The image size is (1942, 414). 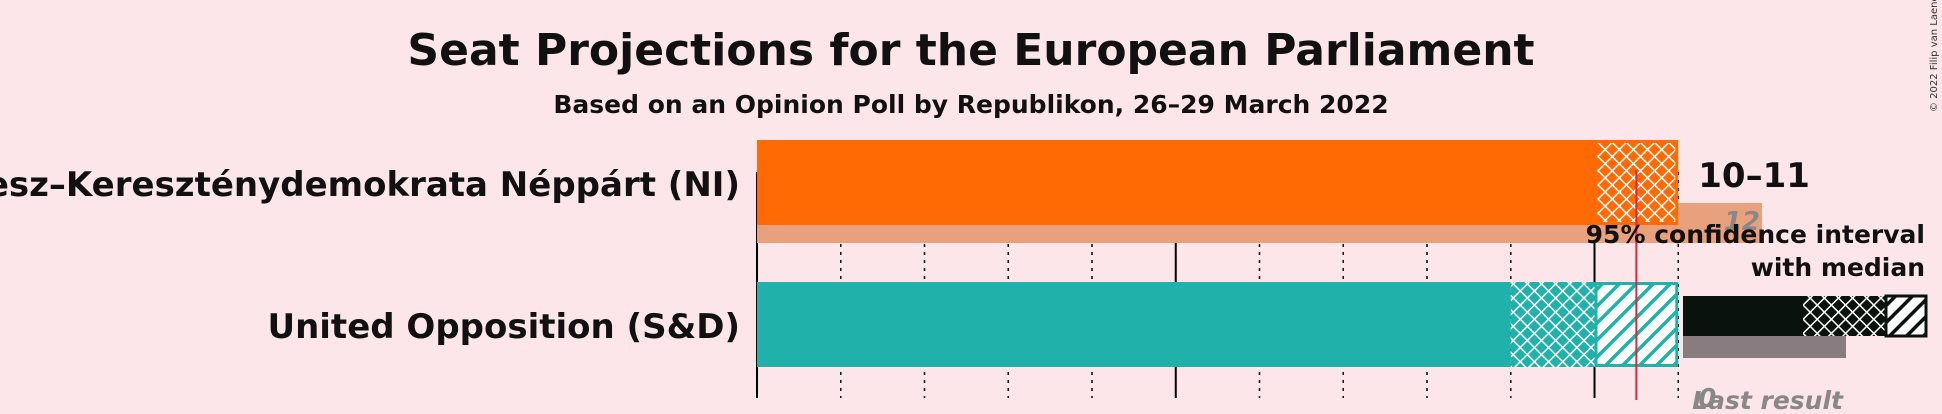 What do you see at coordinates (1844, 316) in the screenshot?
I see `legend-ci-cross-swatch` at bounding box center [1844, 316].